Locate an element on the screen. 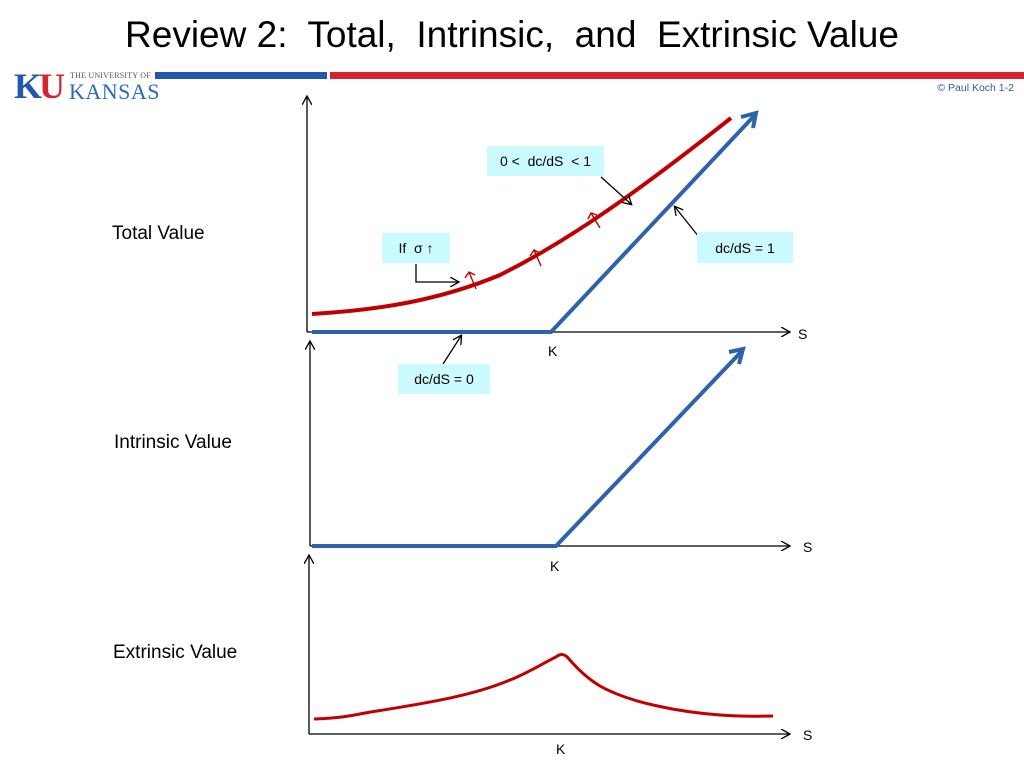 Image resolution: width=1024 pixels, height=768 pixels. slope-one-box: dc/dS = 1 is located at coordinates (745, 247).